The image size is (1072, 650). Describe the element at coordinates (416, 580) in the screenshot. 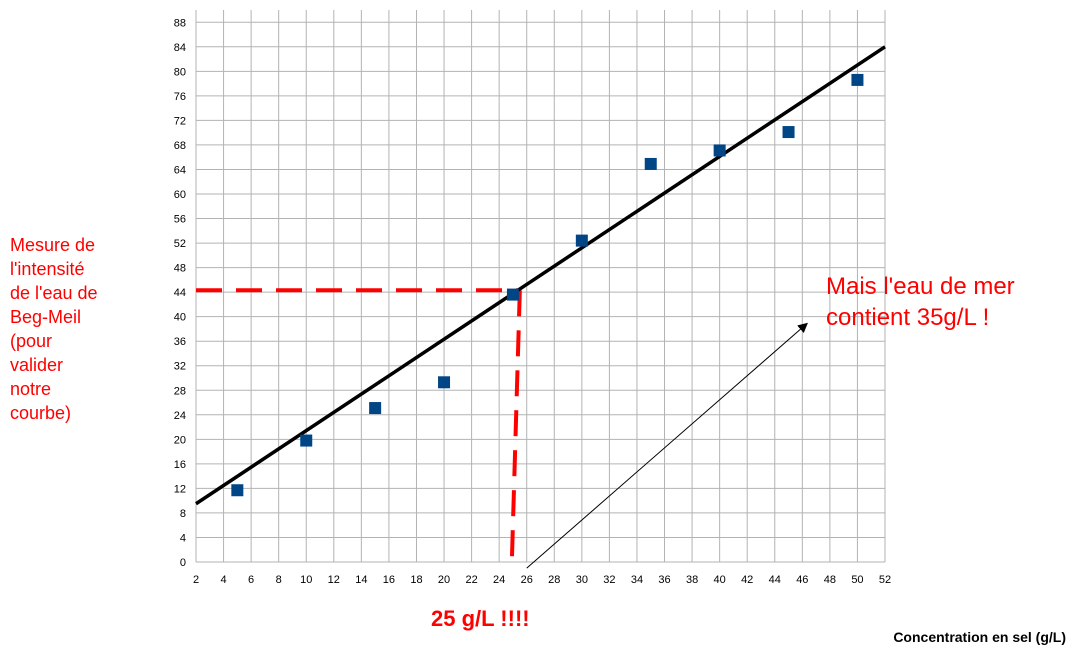

I see `x-tick-label: 18` at that location.